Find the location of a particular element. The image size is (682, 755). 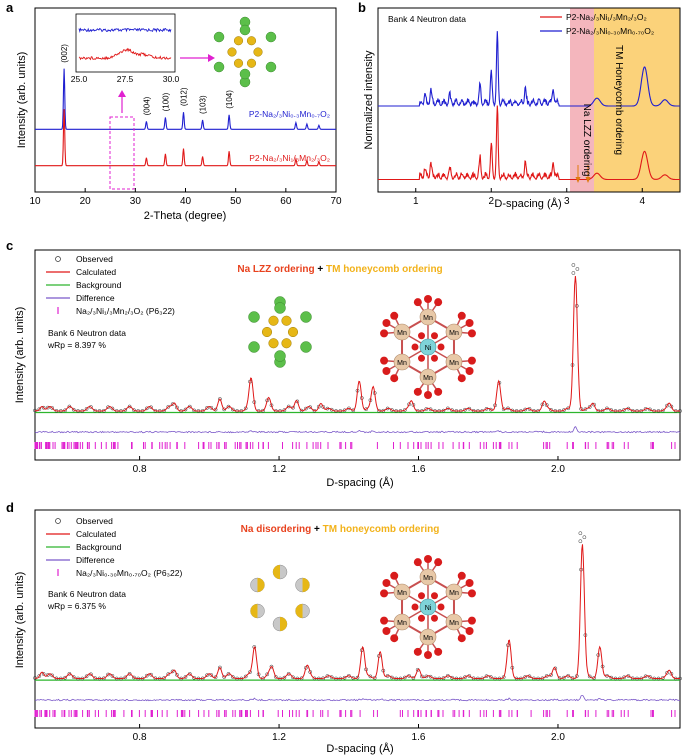

panel-a-x-tick-label-5: 60 is located at coordinates (286, 201).